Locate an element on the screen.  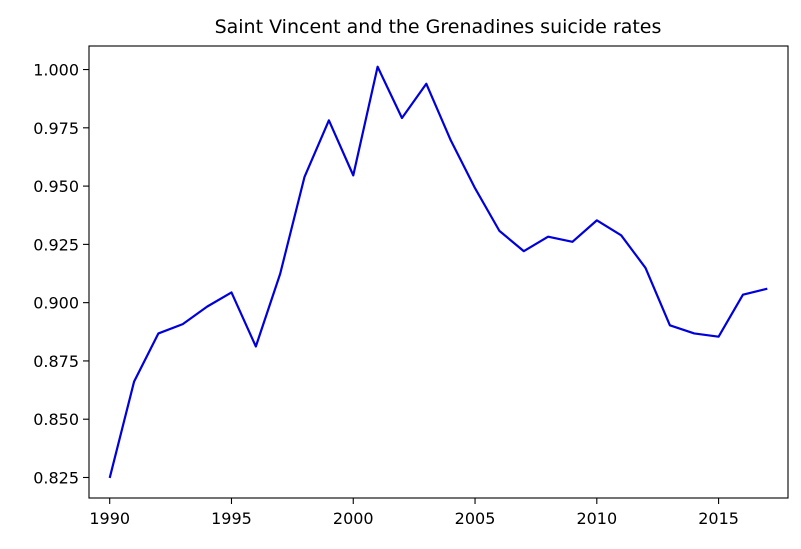
x-tick-label: 2010 is located at coordinates (596, 518).